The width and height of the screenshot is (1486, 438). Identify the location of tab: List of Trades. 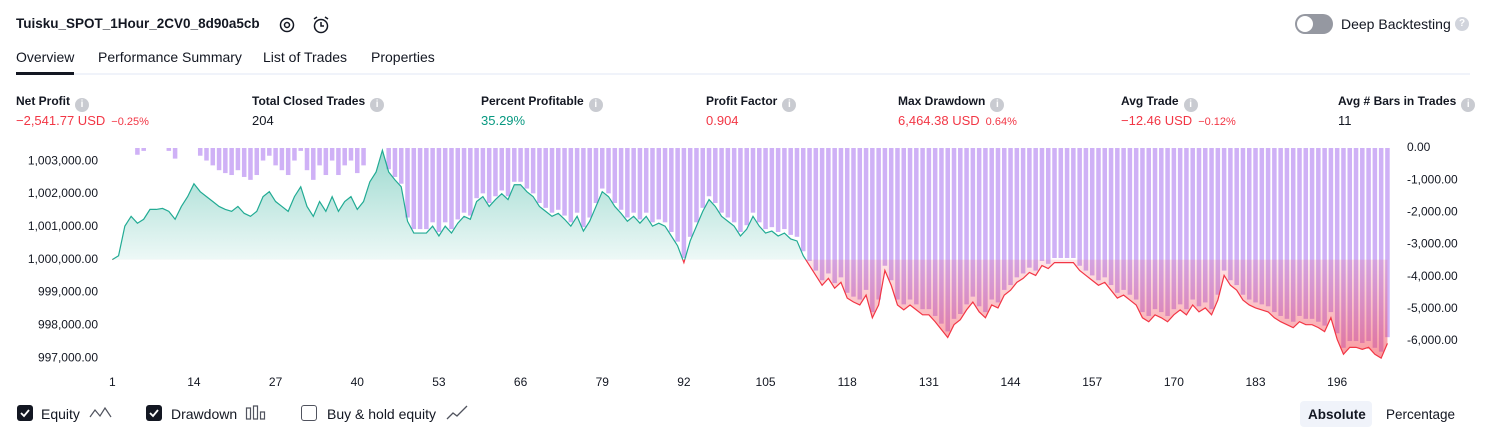
(305, 57).